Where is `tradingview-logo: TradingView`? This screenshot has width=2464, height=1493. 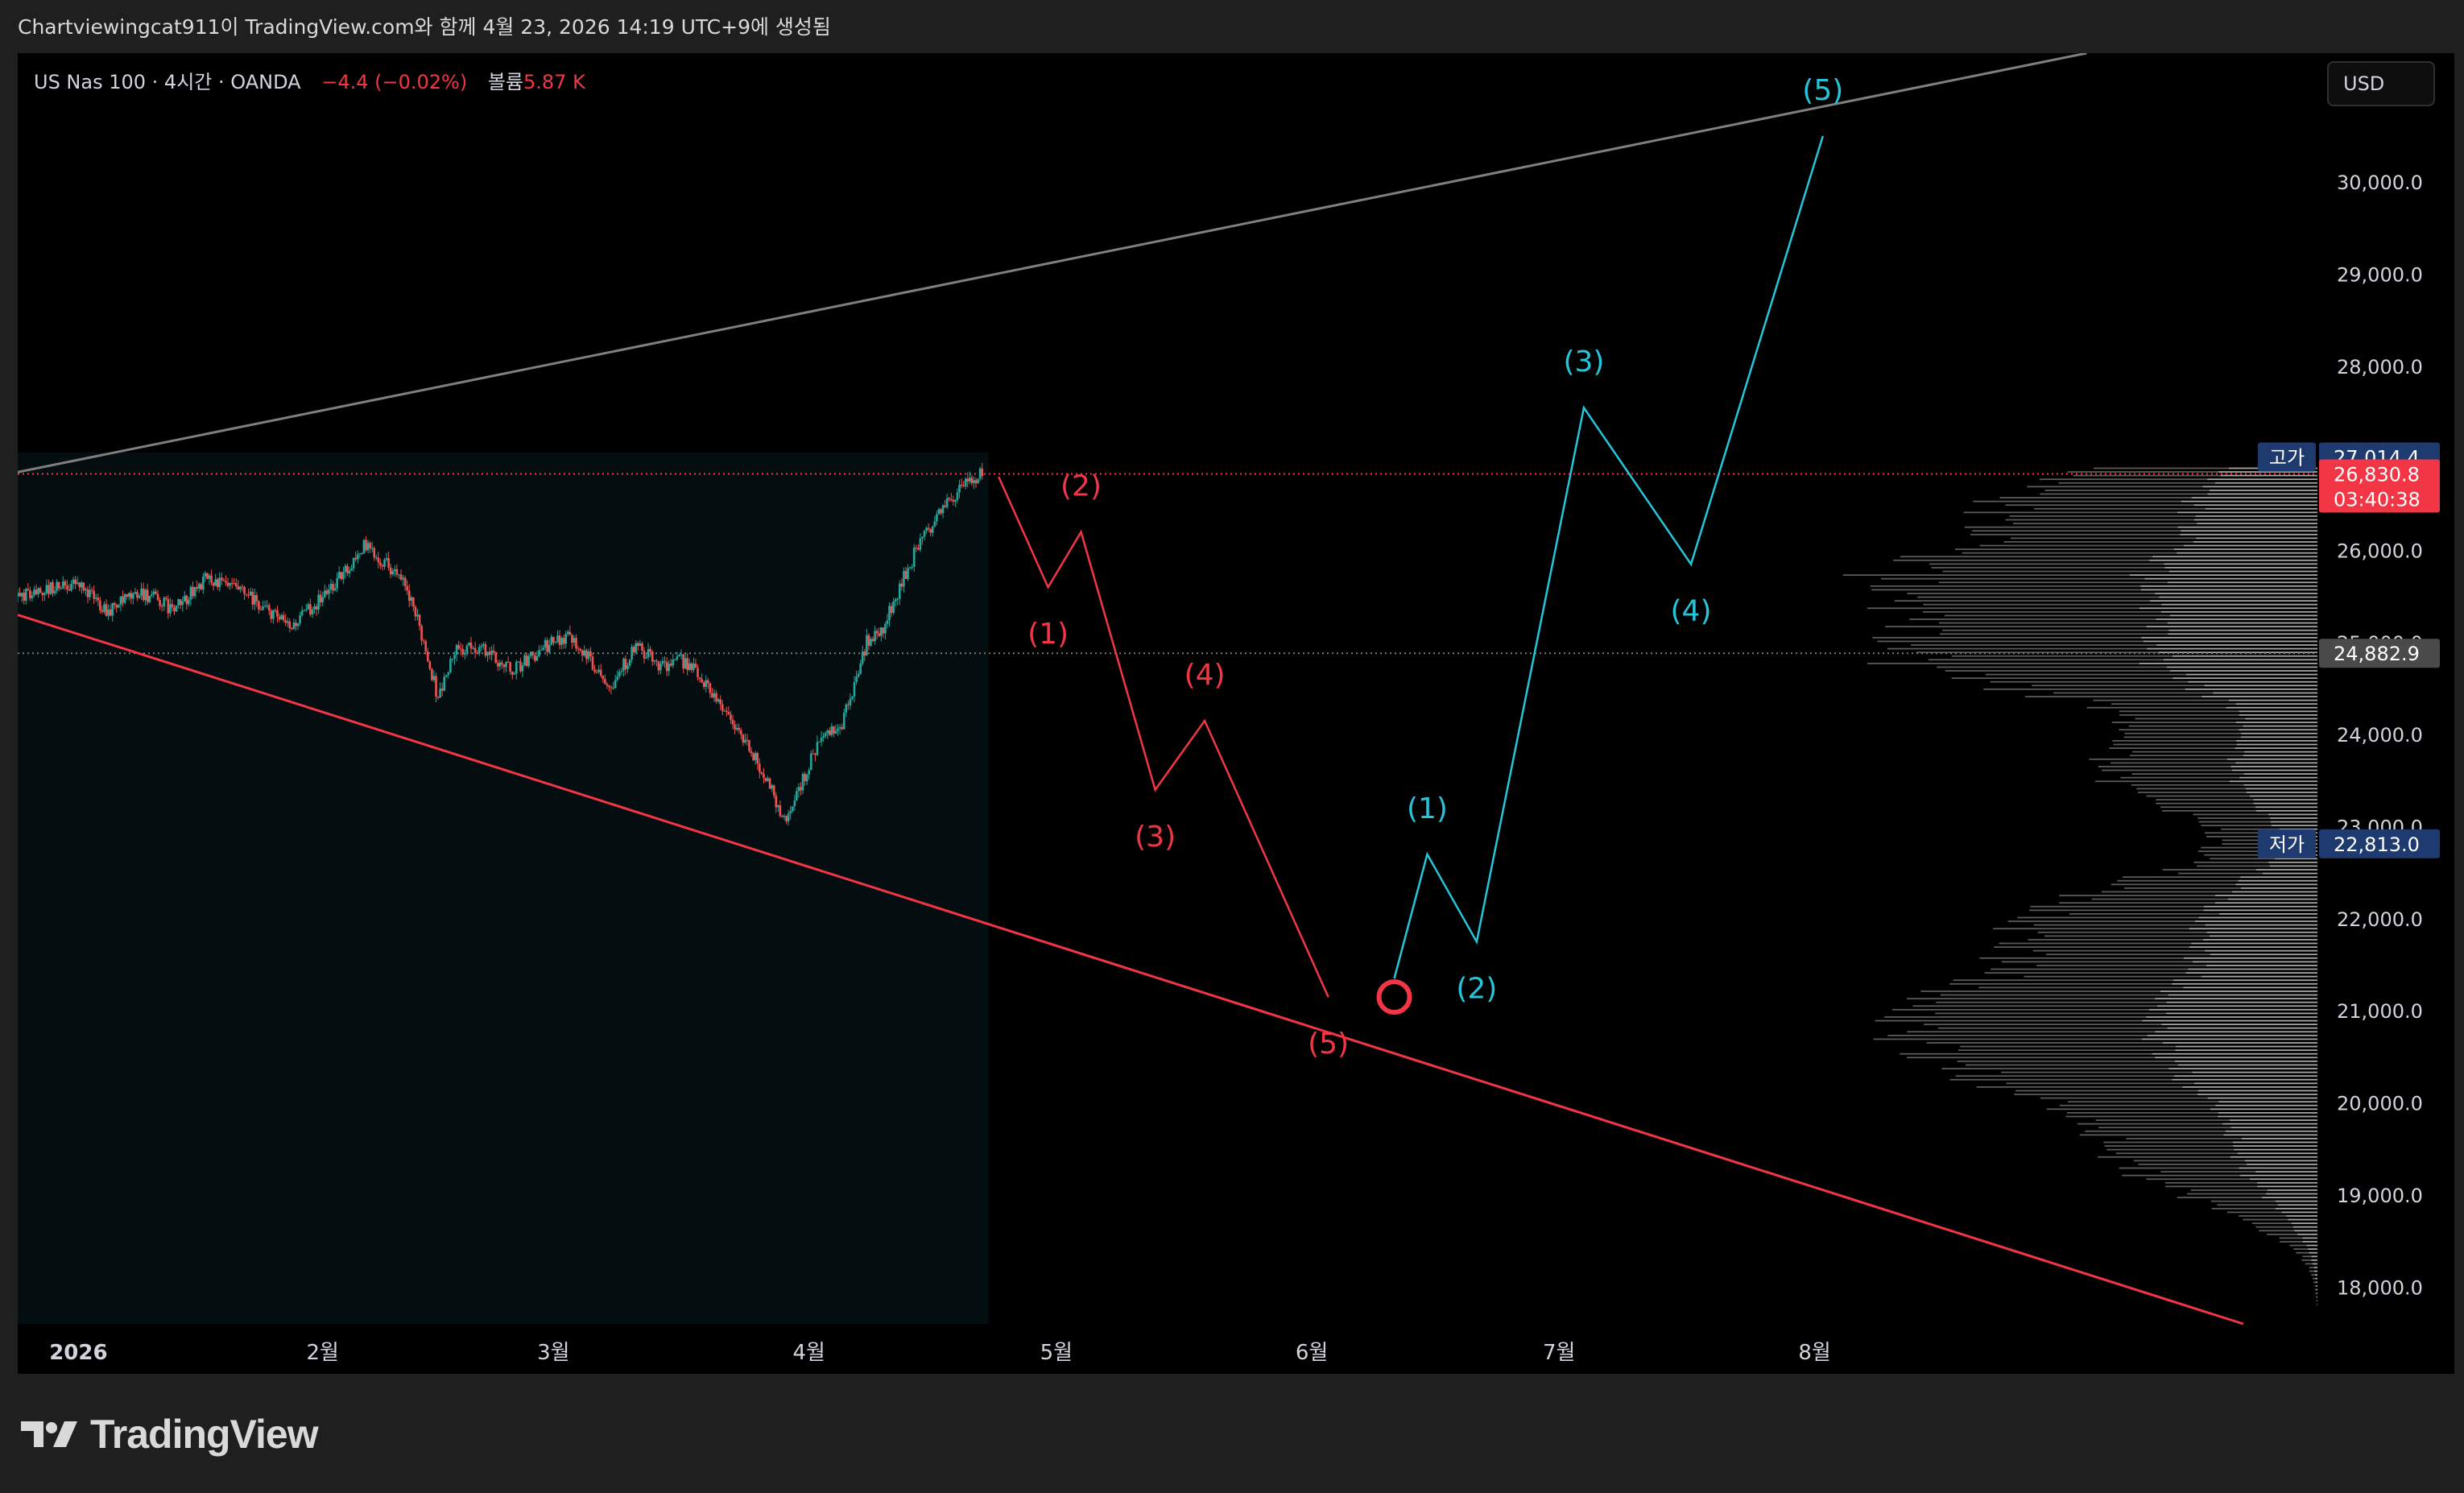 tradingview-logo: TradingView is located at coordinates (170, 1434).